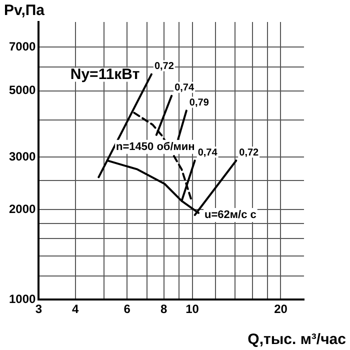 The width and height of the screenshot is (350, 350). Describe the element at coordinates (105, 74) in the screenshot. I see `annotation: Ny=11кВт` at that location.